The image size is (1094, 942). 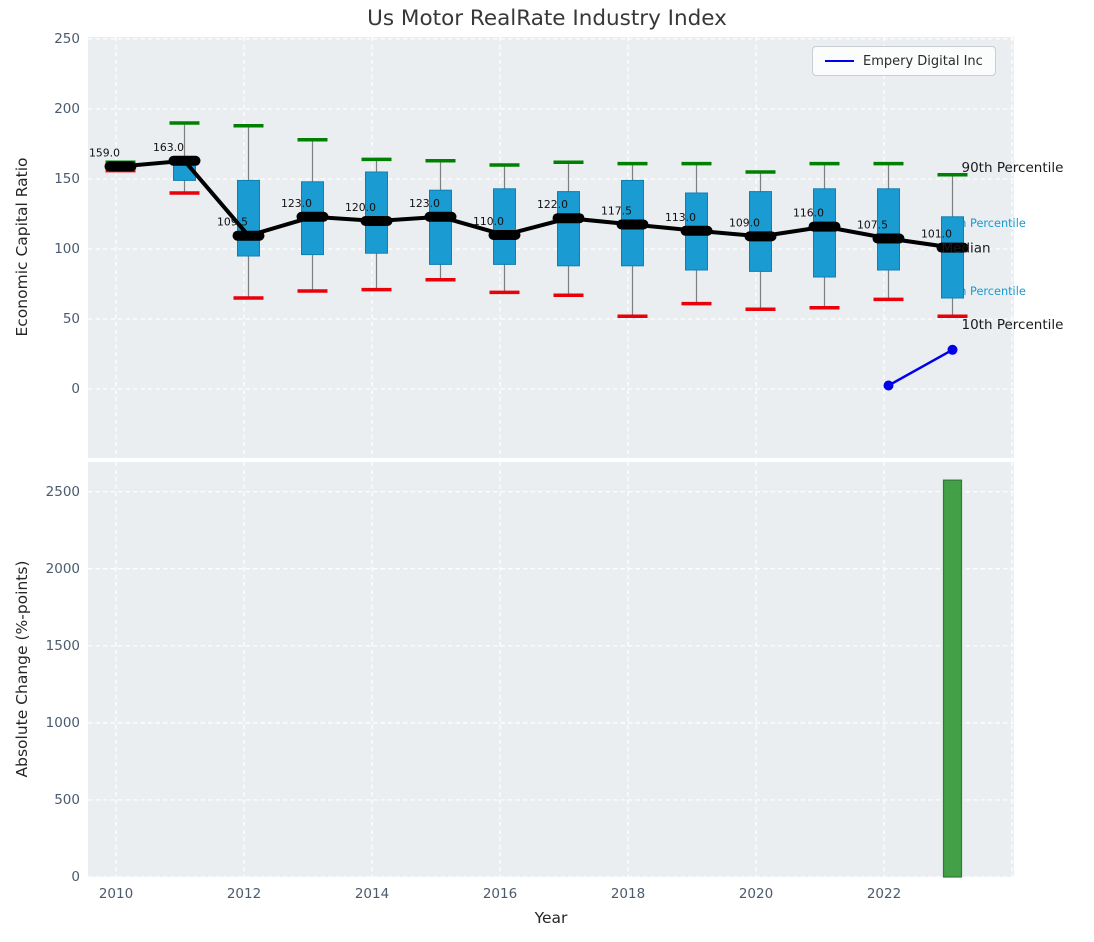 I want to click on median-value-label: 120.0, so click(x=360, y=207).